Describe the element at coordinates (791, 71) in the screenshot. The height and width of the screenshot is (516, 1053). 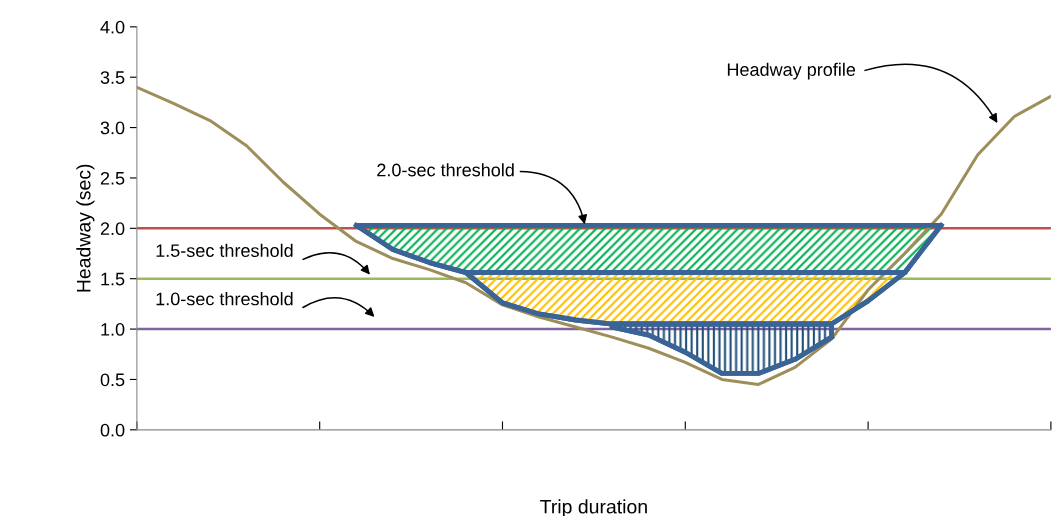
I see `annotation: Headway profile` at that location.